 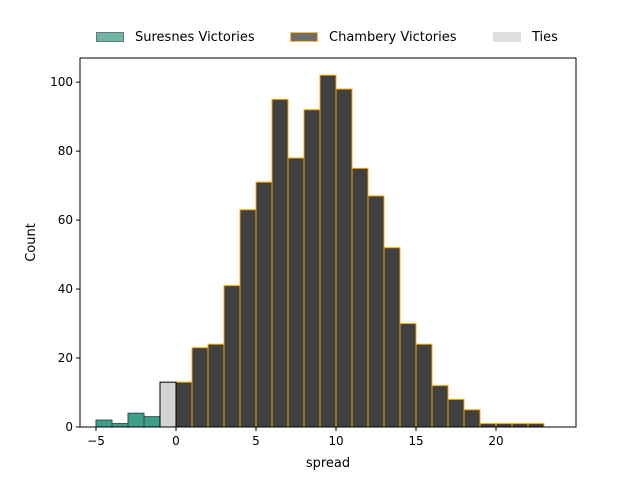 I want to click on y-tick-label: 0, so click(x=69, y=427).